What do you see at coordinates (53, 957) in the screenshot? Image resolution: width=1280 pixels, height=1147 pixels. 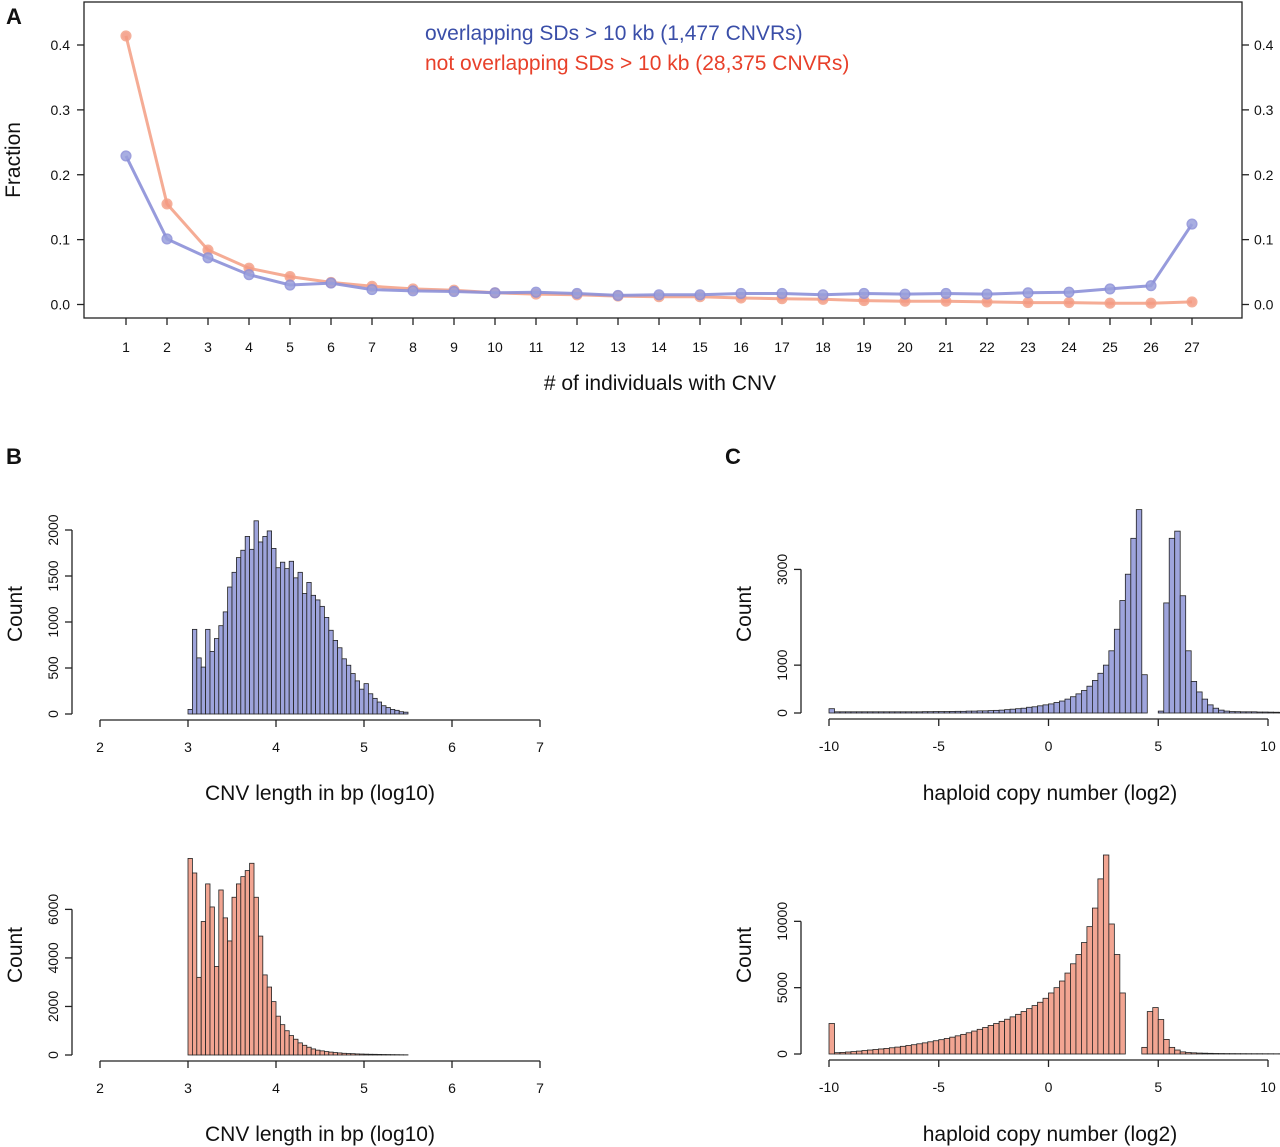 I see `y-tick-label: 4000` at bounding box center [53, 957].